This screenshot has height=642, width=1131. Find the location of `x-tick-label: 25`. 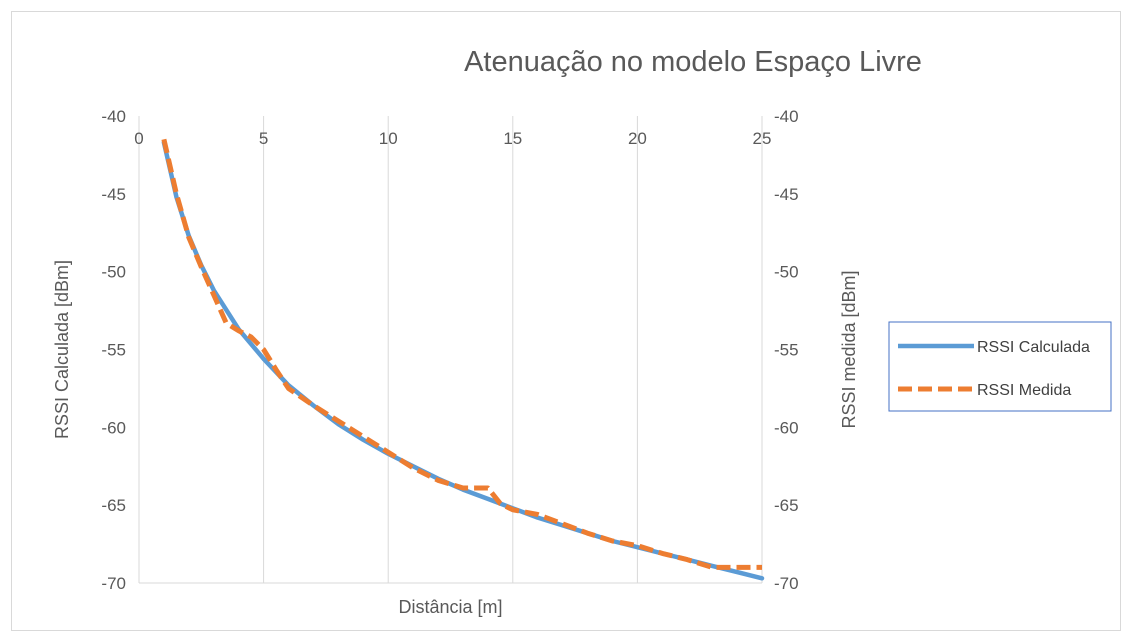

x-tick-label: 25 is located at coordinates (762, 138).